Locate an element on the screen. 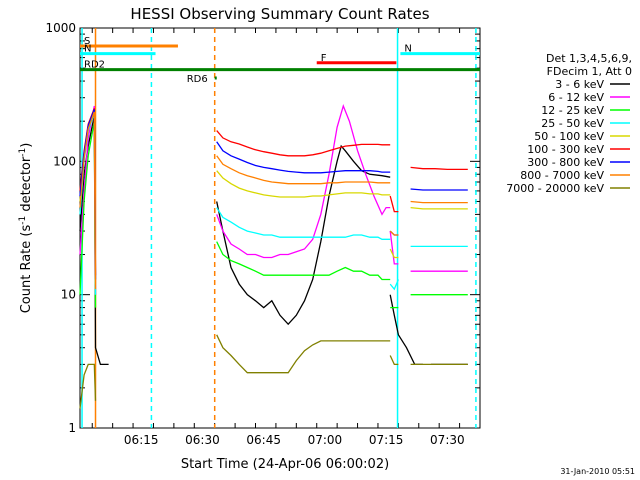 The width and height of the screenshot is (640, 480). y-label-sup2: -1 is located at coordinates (23, 152).